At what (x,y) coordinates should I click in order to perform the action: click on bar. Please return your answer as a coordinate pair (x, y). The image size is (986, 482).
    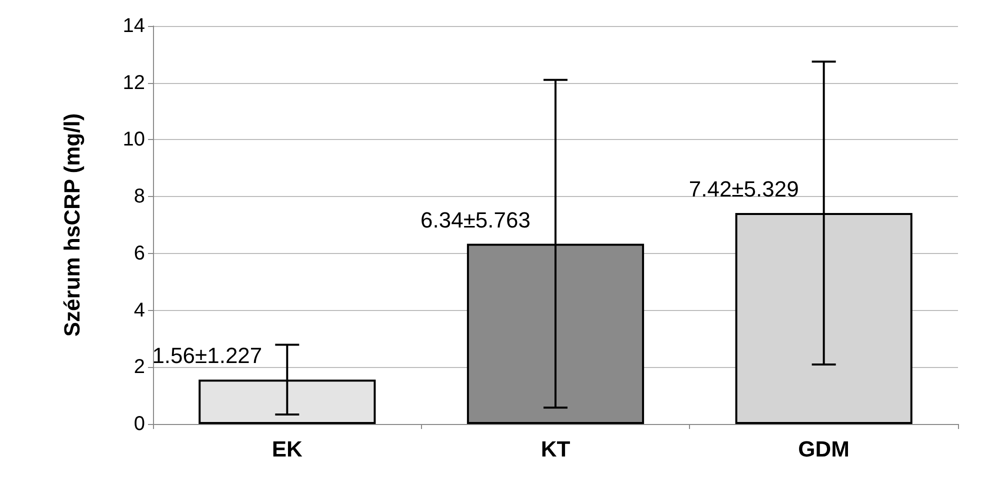
    Looking at the image, I should click on (287, 402).